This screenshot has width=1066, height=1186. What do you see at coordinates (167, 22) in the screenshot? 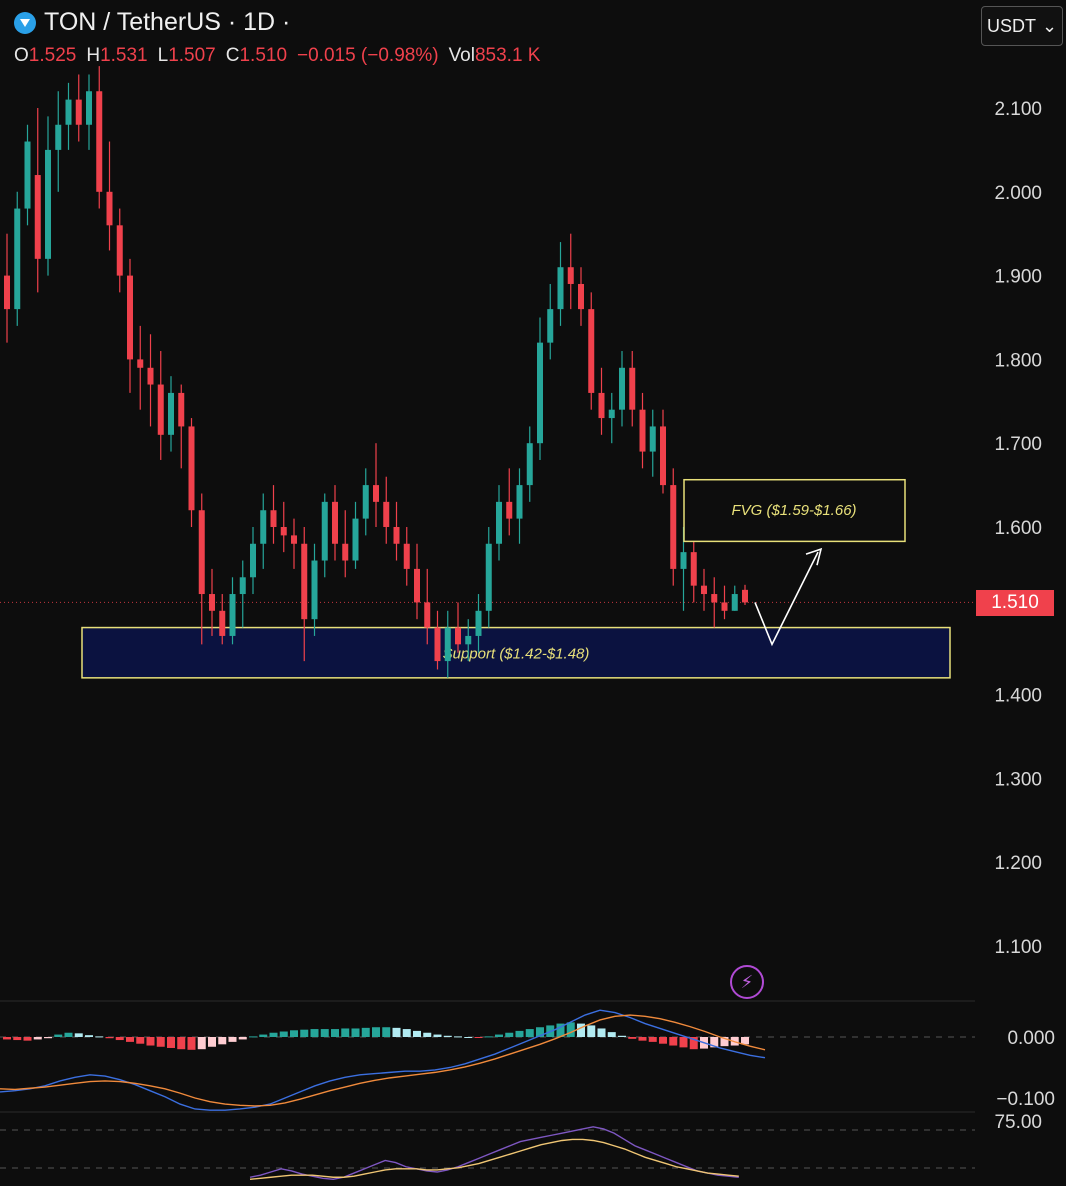
I see `symbol-title: TON / TetherUS · 1D ·` at bounding box center [167, 22].